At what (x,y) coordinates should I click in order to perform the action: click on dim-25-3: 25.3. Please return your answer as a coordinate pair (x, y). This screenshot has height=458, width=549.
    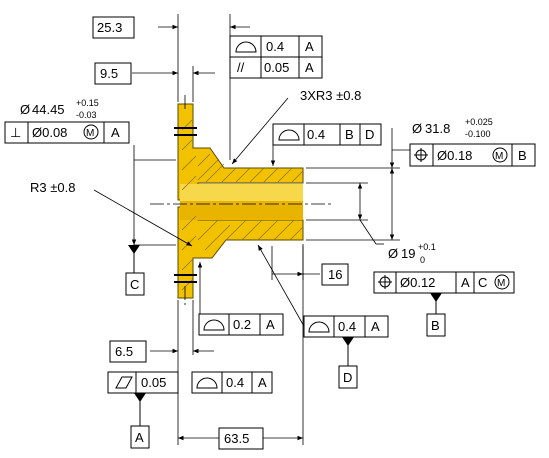
    Looking at the image, I should click on (113, 27).